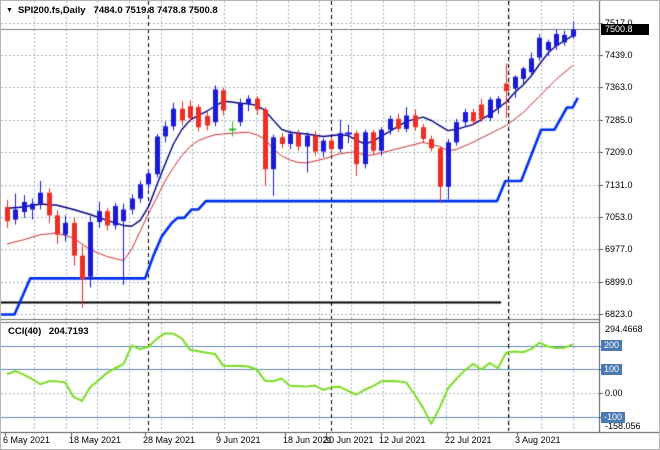  Describe the element at coordinates (9, 10) in the screenshot. I see `chevron-down-icon: ▼` at that location.